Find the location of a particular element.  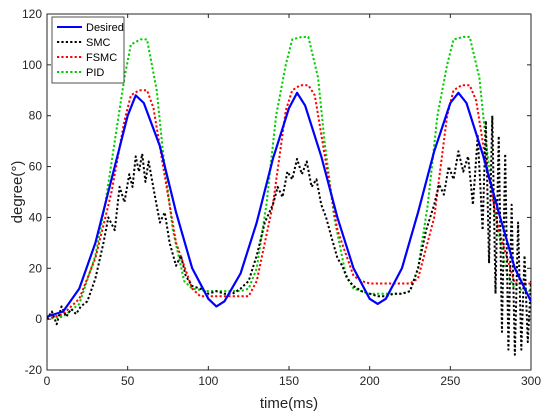

x-tick-label: 50 is located at coordinates (128, 381).